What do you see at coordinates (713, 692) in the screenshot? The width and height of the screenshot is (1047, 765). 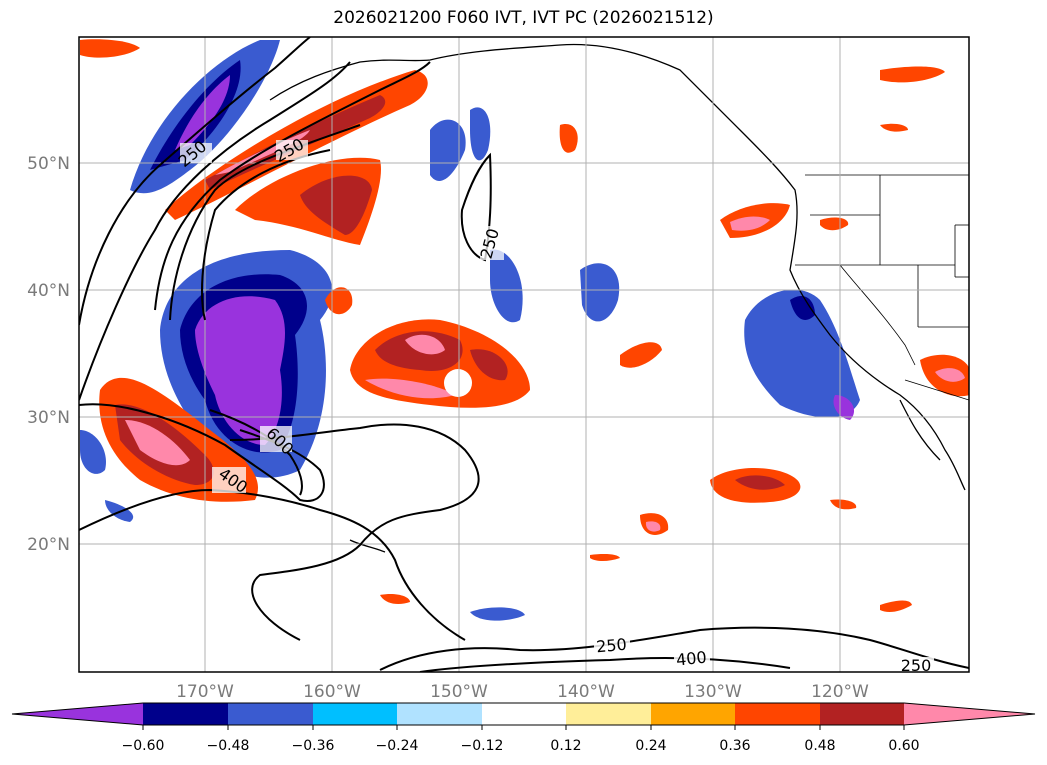 I see `lon-label: 130°W` at bounding box center [713, 692].